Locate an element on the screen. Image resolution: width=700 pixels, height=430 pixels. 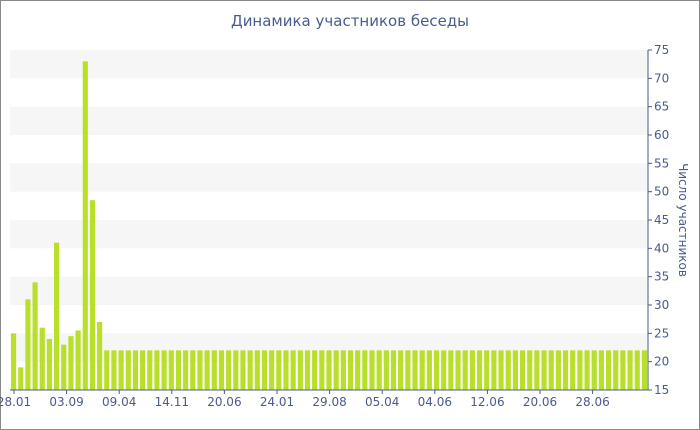
y-tick-label: 35 is located at coordinates (661, 277).